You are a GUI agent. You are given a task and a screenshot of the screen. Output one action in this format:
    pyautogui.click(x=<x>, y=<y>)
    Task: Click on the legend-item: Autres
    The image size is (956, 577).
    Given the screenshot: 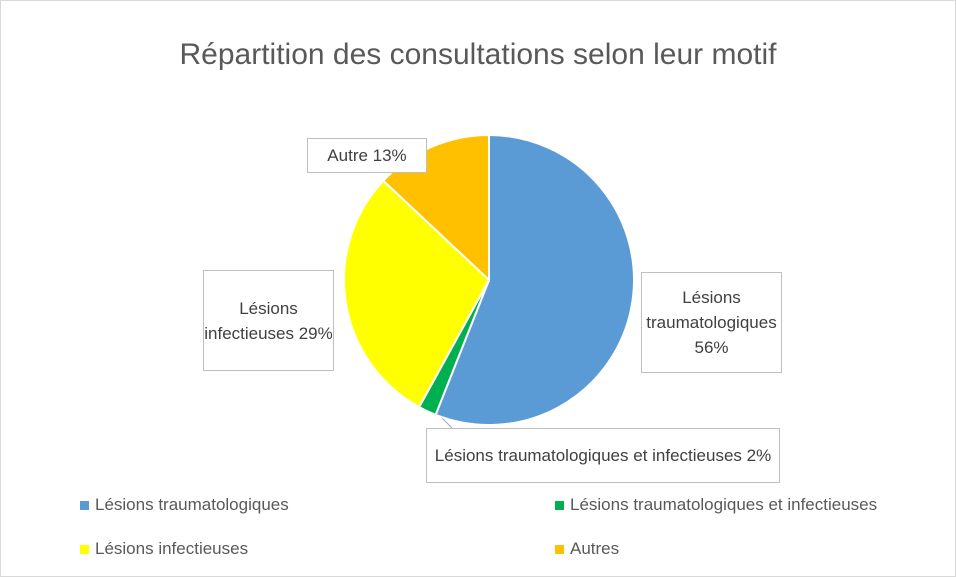 What is the action you would take?
    pyautogui.click(x=587, y=549)
    